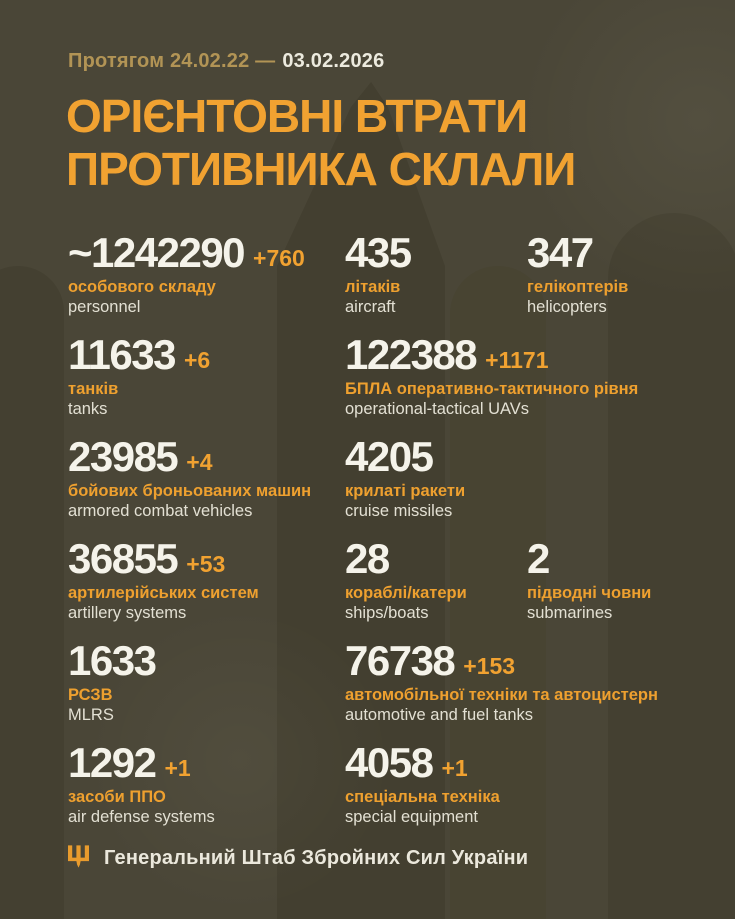 This screenshot has height=919, width=735. I want to click on stat-delta: +1171, so click(517, 360).